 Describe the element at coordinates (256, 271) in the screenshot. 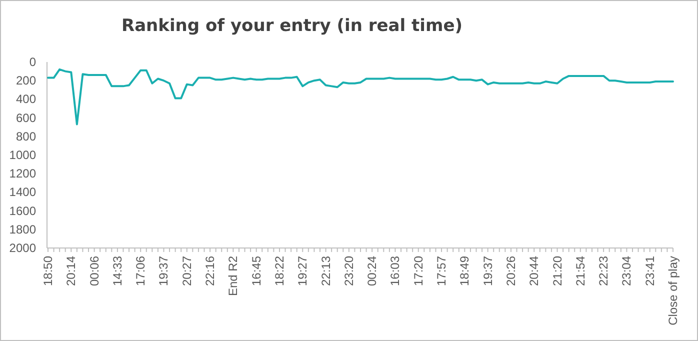

I see `x-tick-label: 16:45` at that location.